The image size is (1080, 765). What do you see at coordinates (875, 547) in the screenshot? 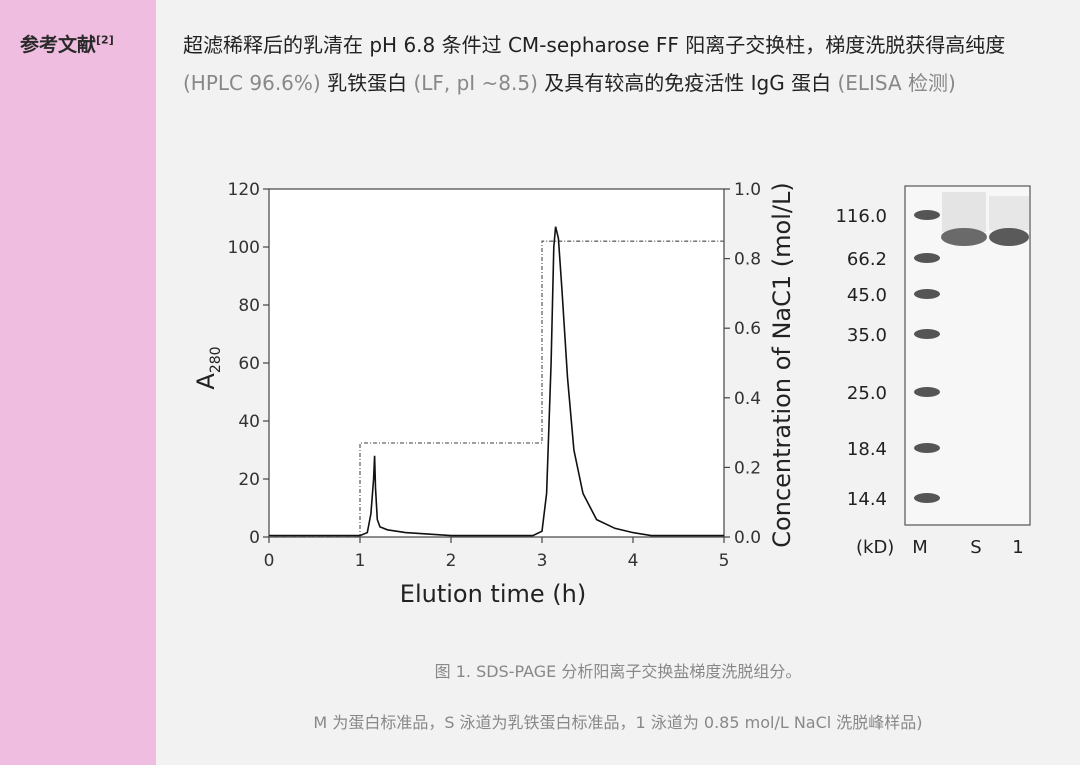
I see `gel-unit-label: (kD)` at bounding box center [875, 547].